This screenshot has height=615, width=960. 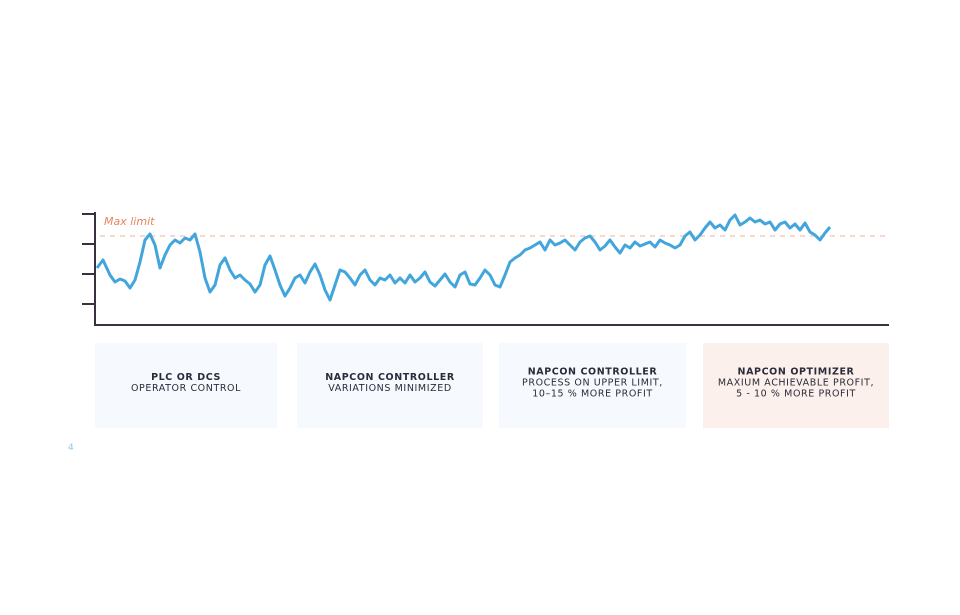 What do you see at coordinates (463, 257) in the screenshot?
I see `process-line` at bounding box center [463, 257].